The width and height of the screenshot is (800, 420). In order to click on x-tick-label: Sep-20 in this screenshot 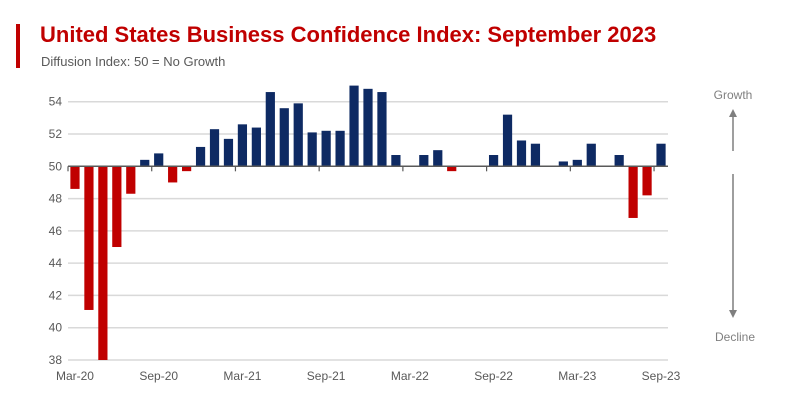, I will do `click(158, 376)`.